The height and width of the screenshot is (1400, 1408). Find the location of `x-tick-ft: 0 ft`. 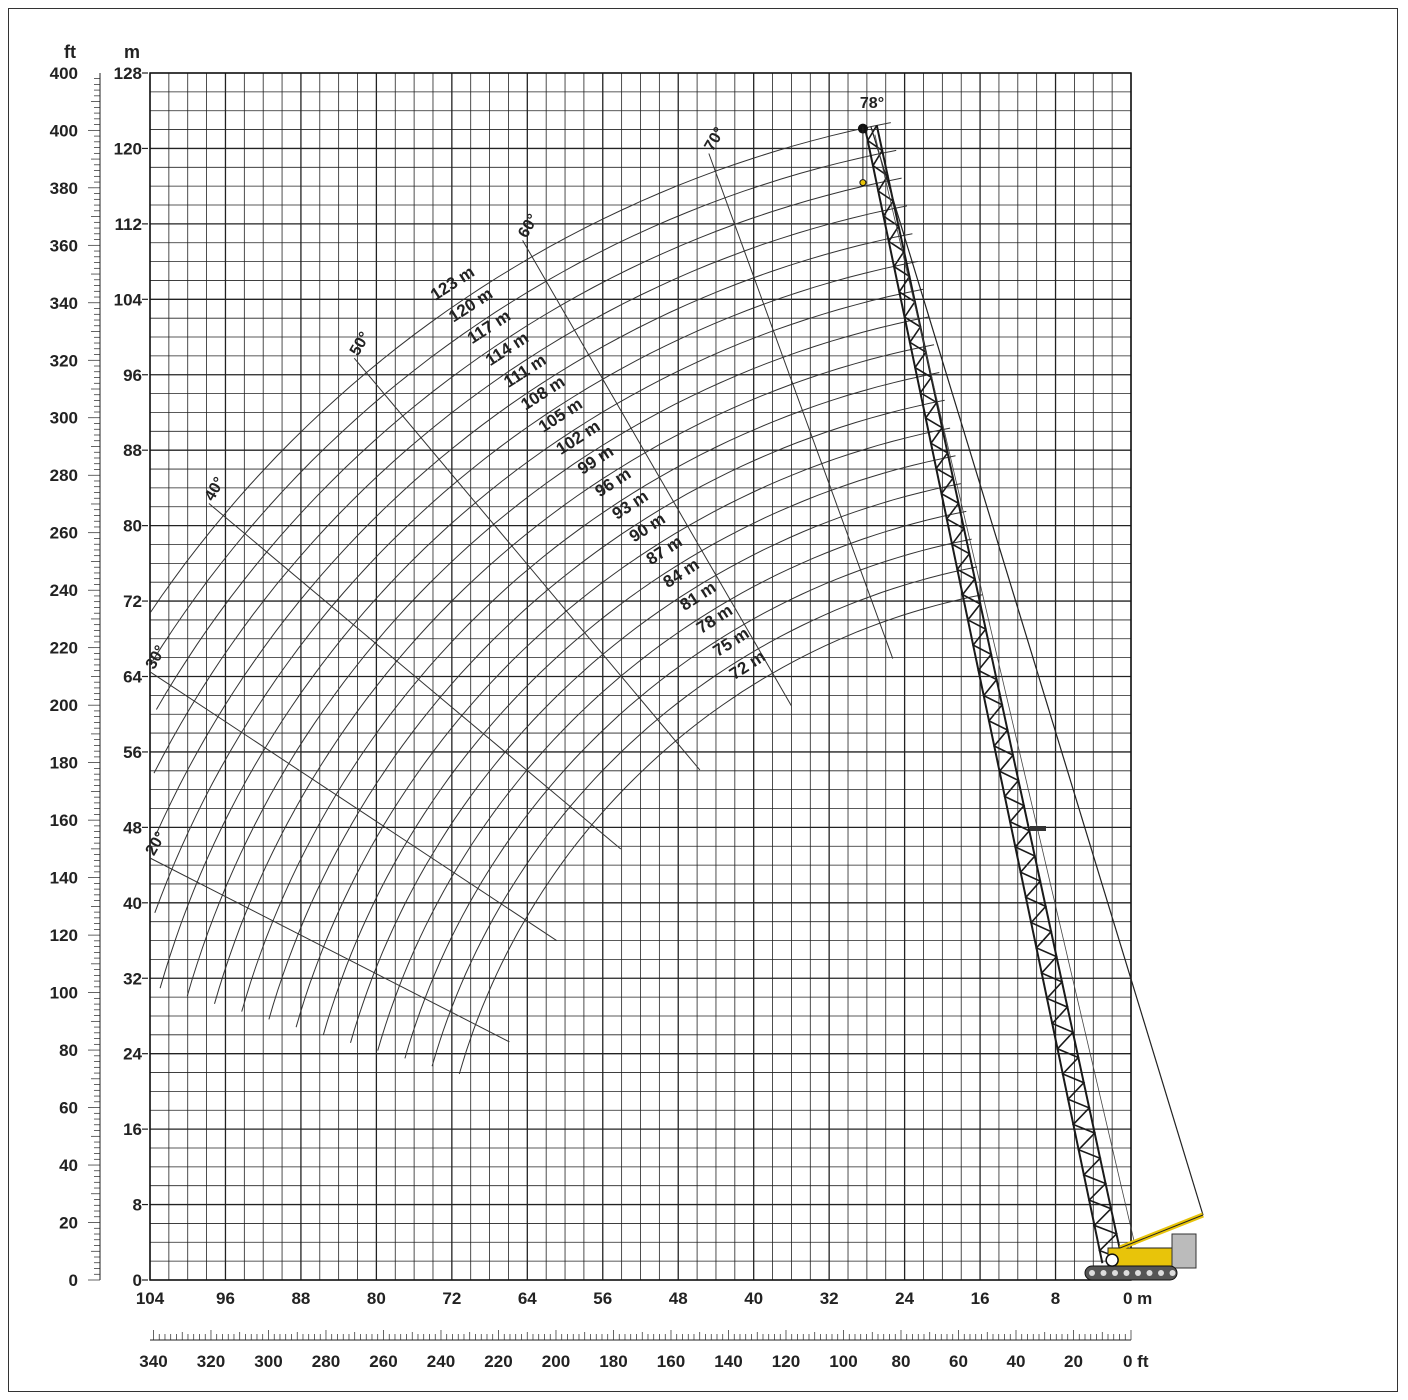

x-tick-ft: 0 ft is located at coordinates (1136, 1361).